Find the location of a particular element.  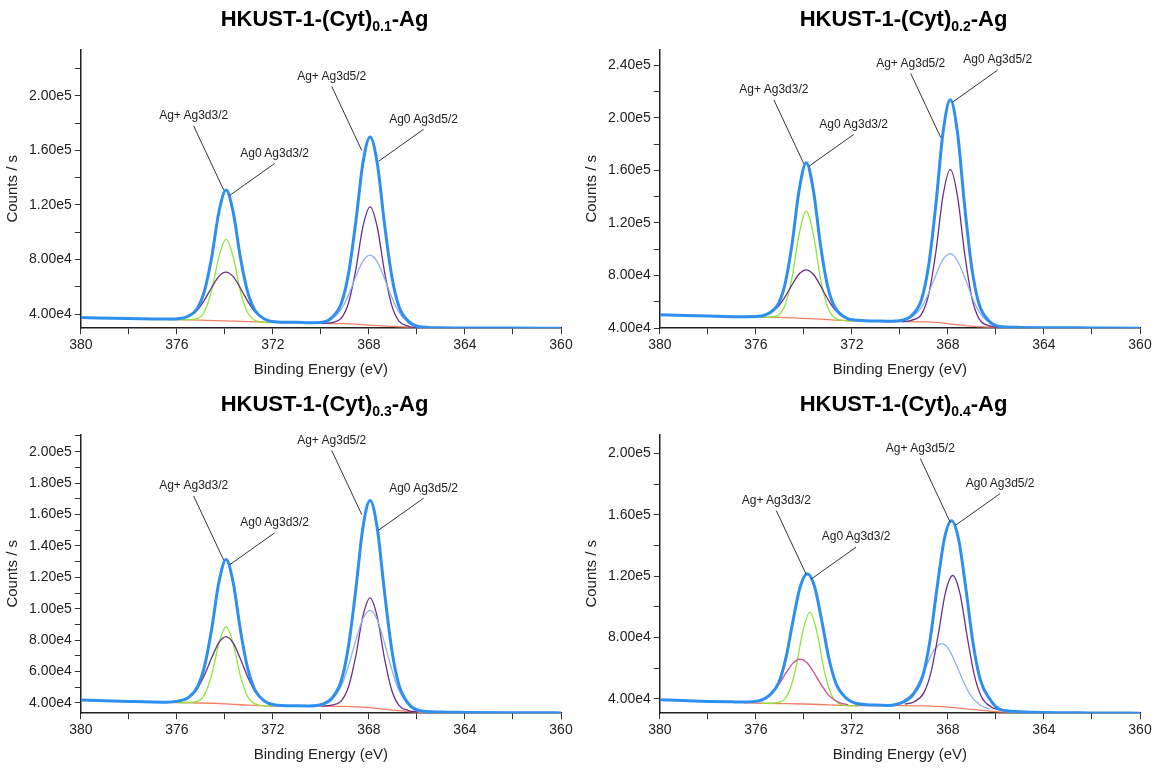

y-tick-label: 6.00e4 is located at coordinates (50, 670).